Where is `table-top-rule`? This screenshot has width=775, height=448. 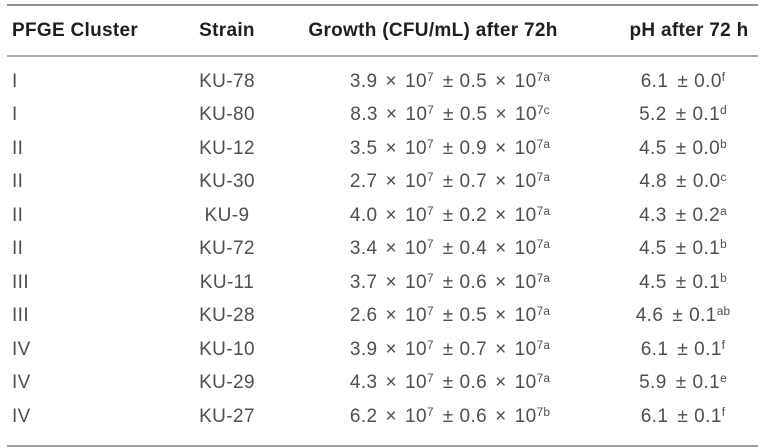 table-top-rule is located at coordinates (382, 5).